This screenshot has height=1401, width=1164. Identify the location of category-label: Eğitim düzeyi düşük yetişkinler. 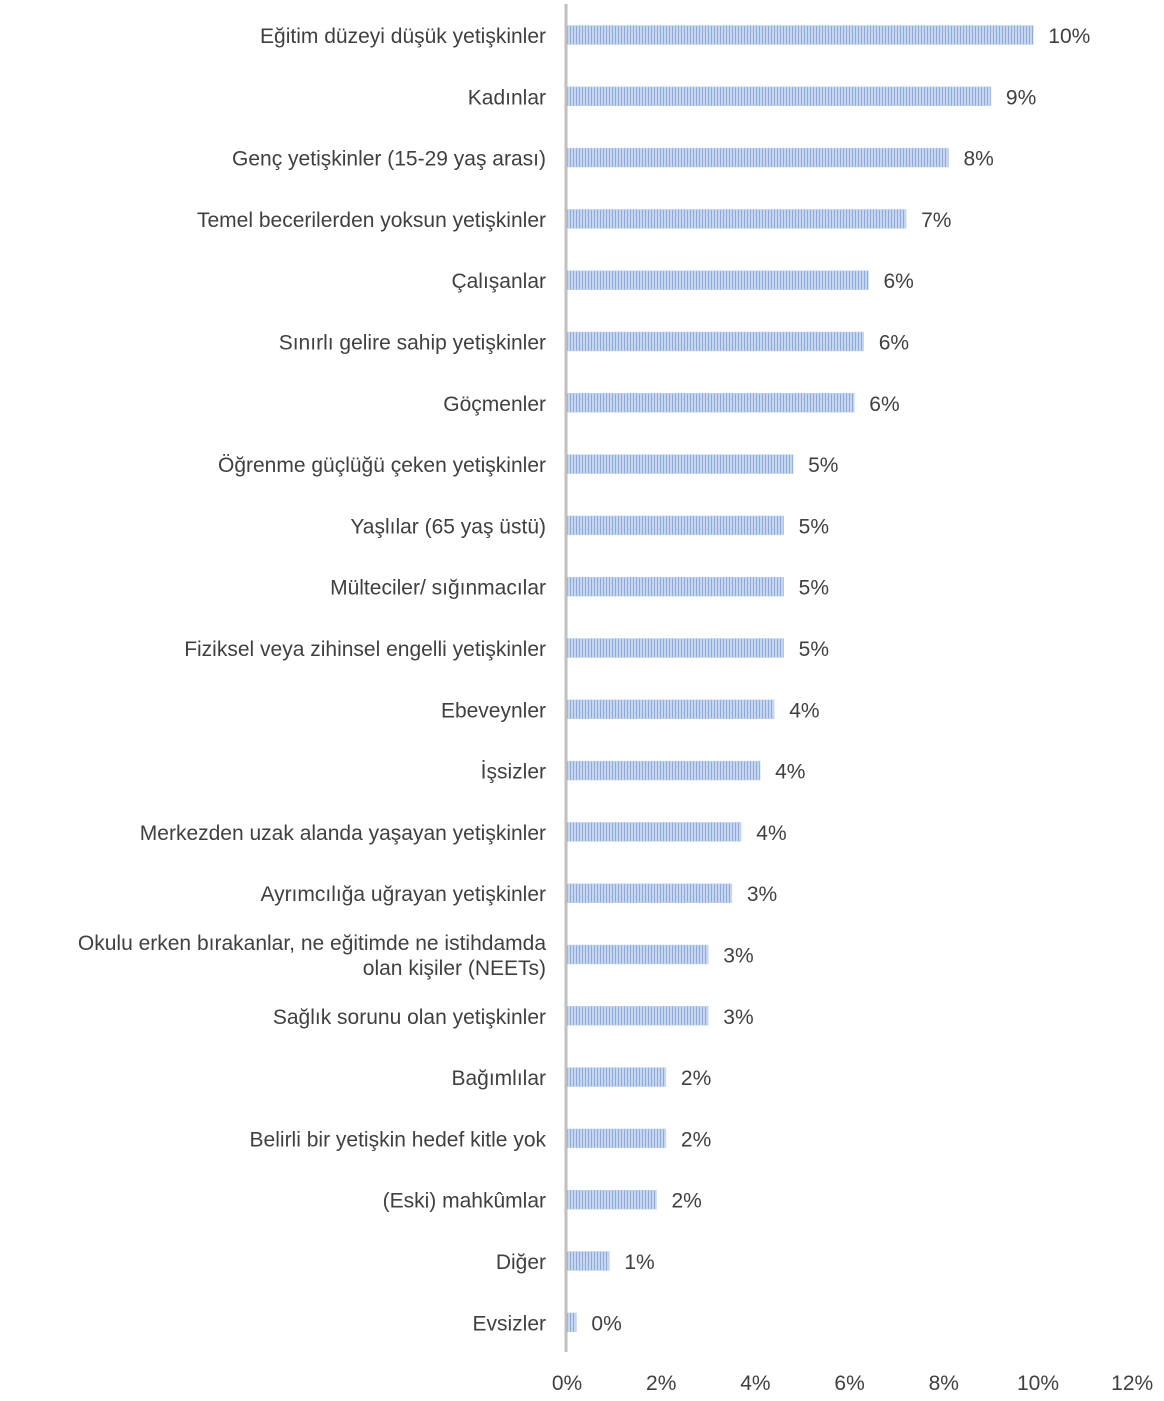
(403, 36).